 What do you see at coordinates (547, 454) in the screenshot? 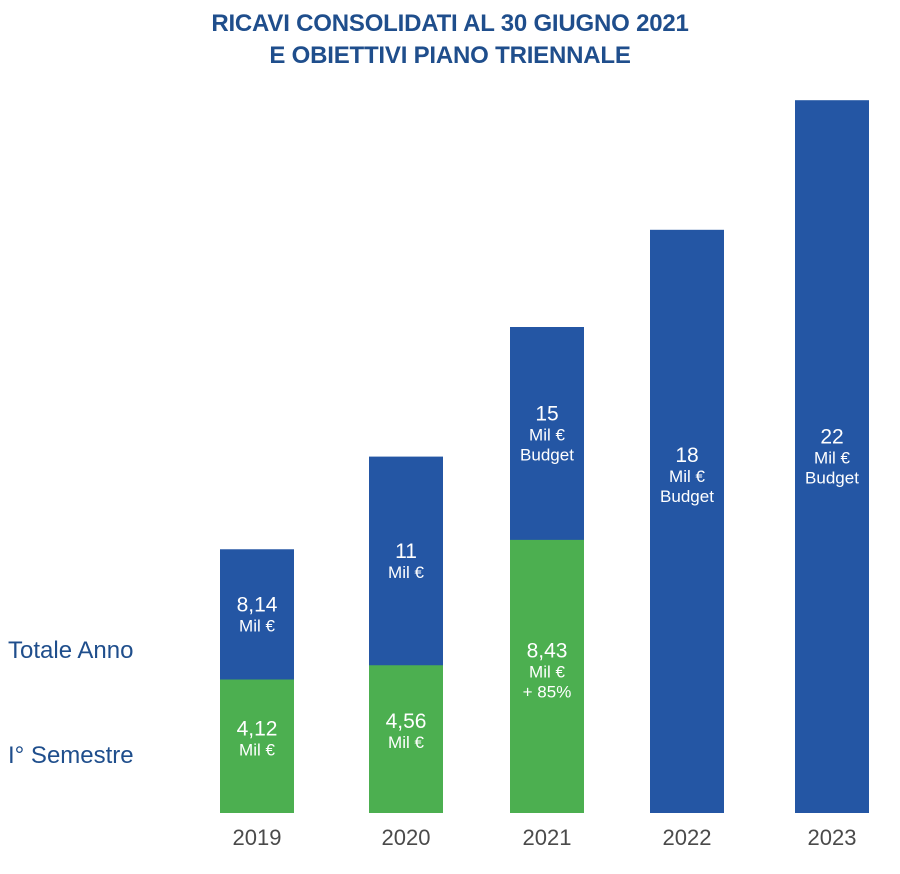
I see `total-label-2021-line-3: Budget` at bounding box center [547, 454].